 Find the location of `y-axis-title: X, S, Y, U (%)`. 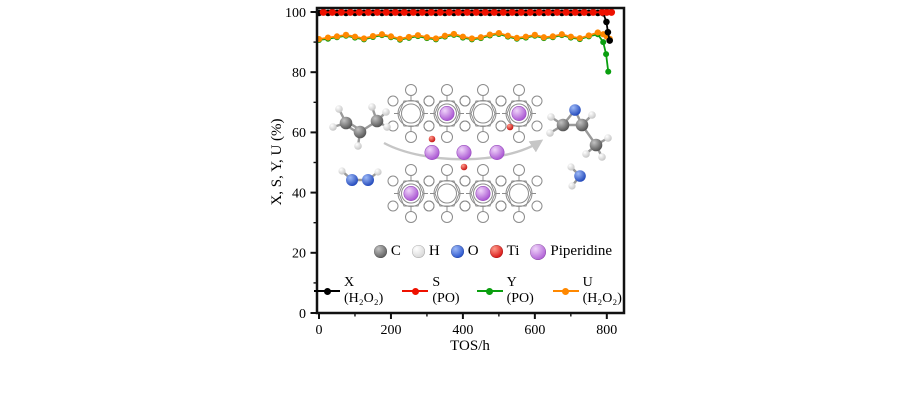

y-axis-title: X, S, Y, U (%) is located at coordinates (277, 161).